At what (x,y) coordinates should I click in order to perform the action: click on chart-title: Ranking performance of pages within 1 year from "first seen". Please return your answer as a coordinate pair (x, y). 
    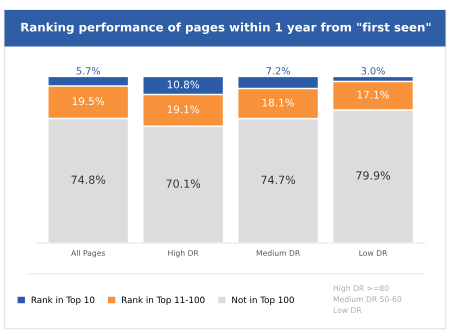
    Looking at the image, I should click on (225, 28).